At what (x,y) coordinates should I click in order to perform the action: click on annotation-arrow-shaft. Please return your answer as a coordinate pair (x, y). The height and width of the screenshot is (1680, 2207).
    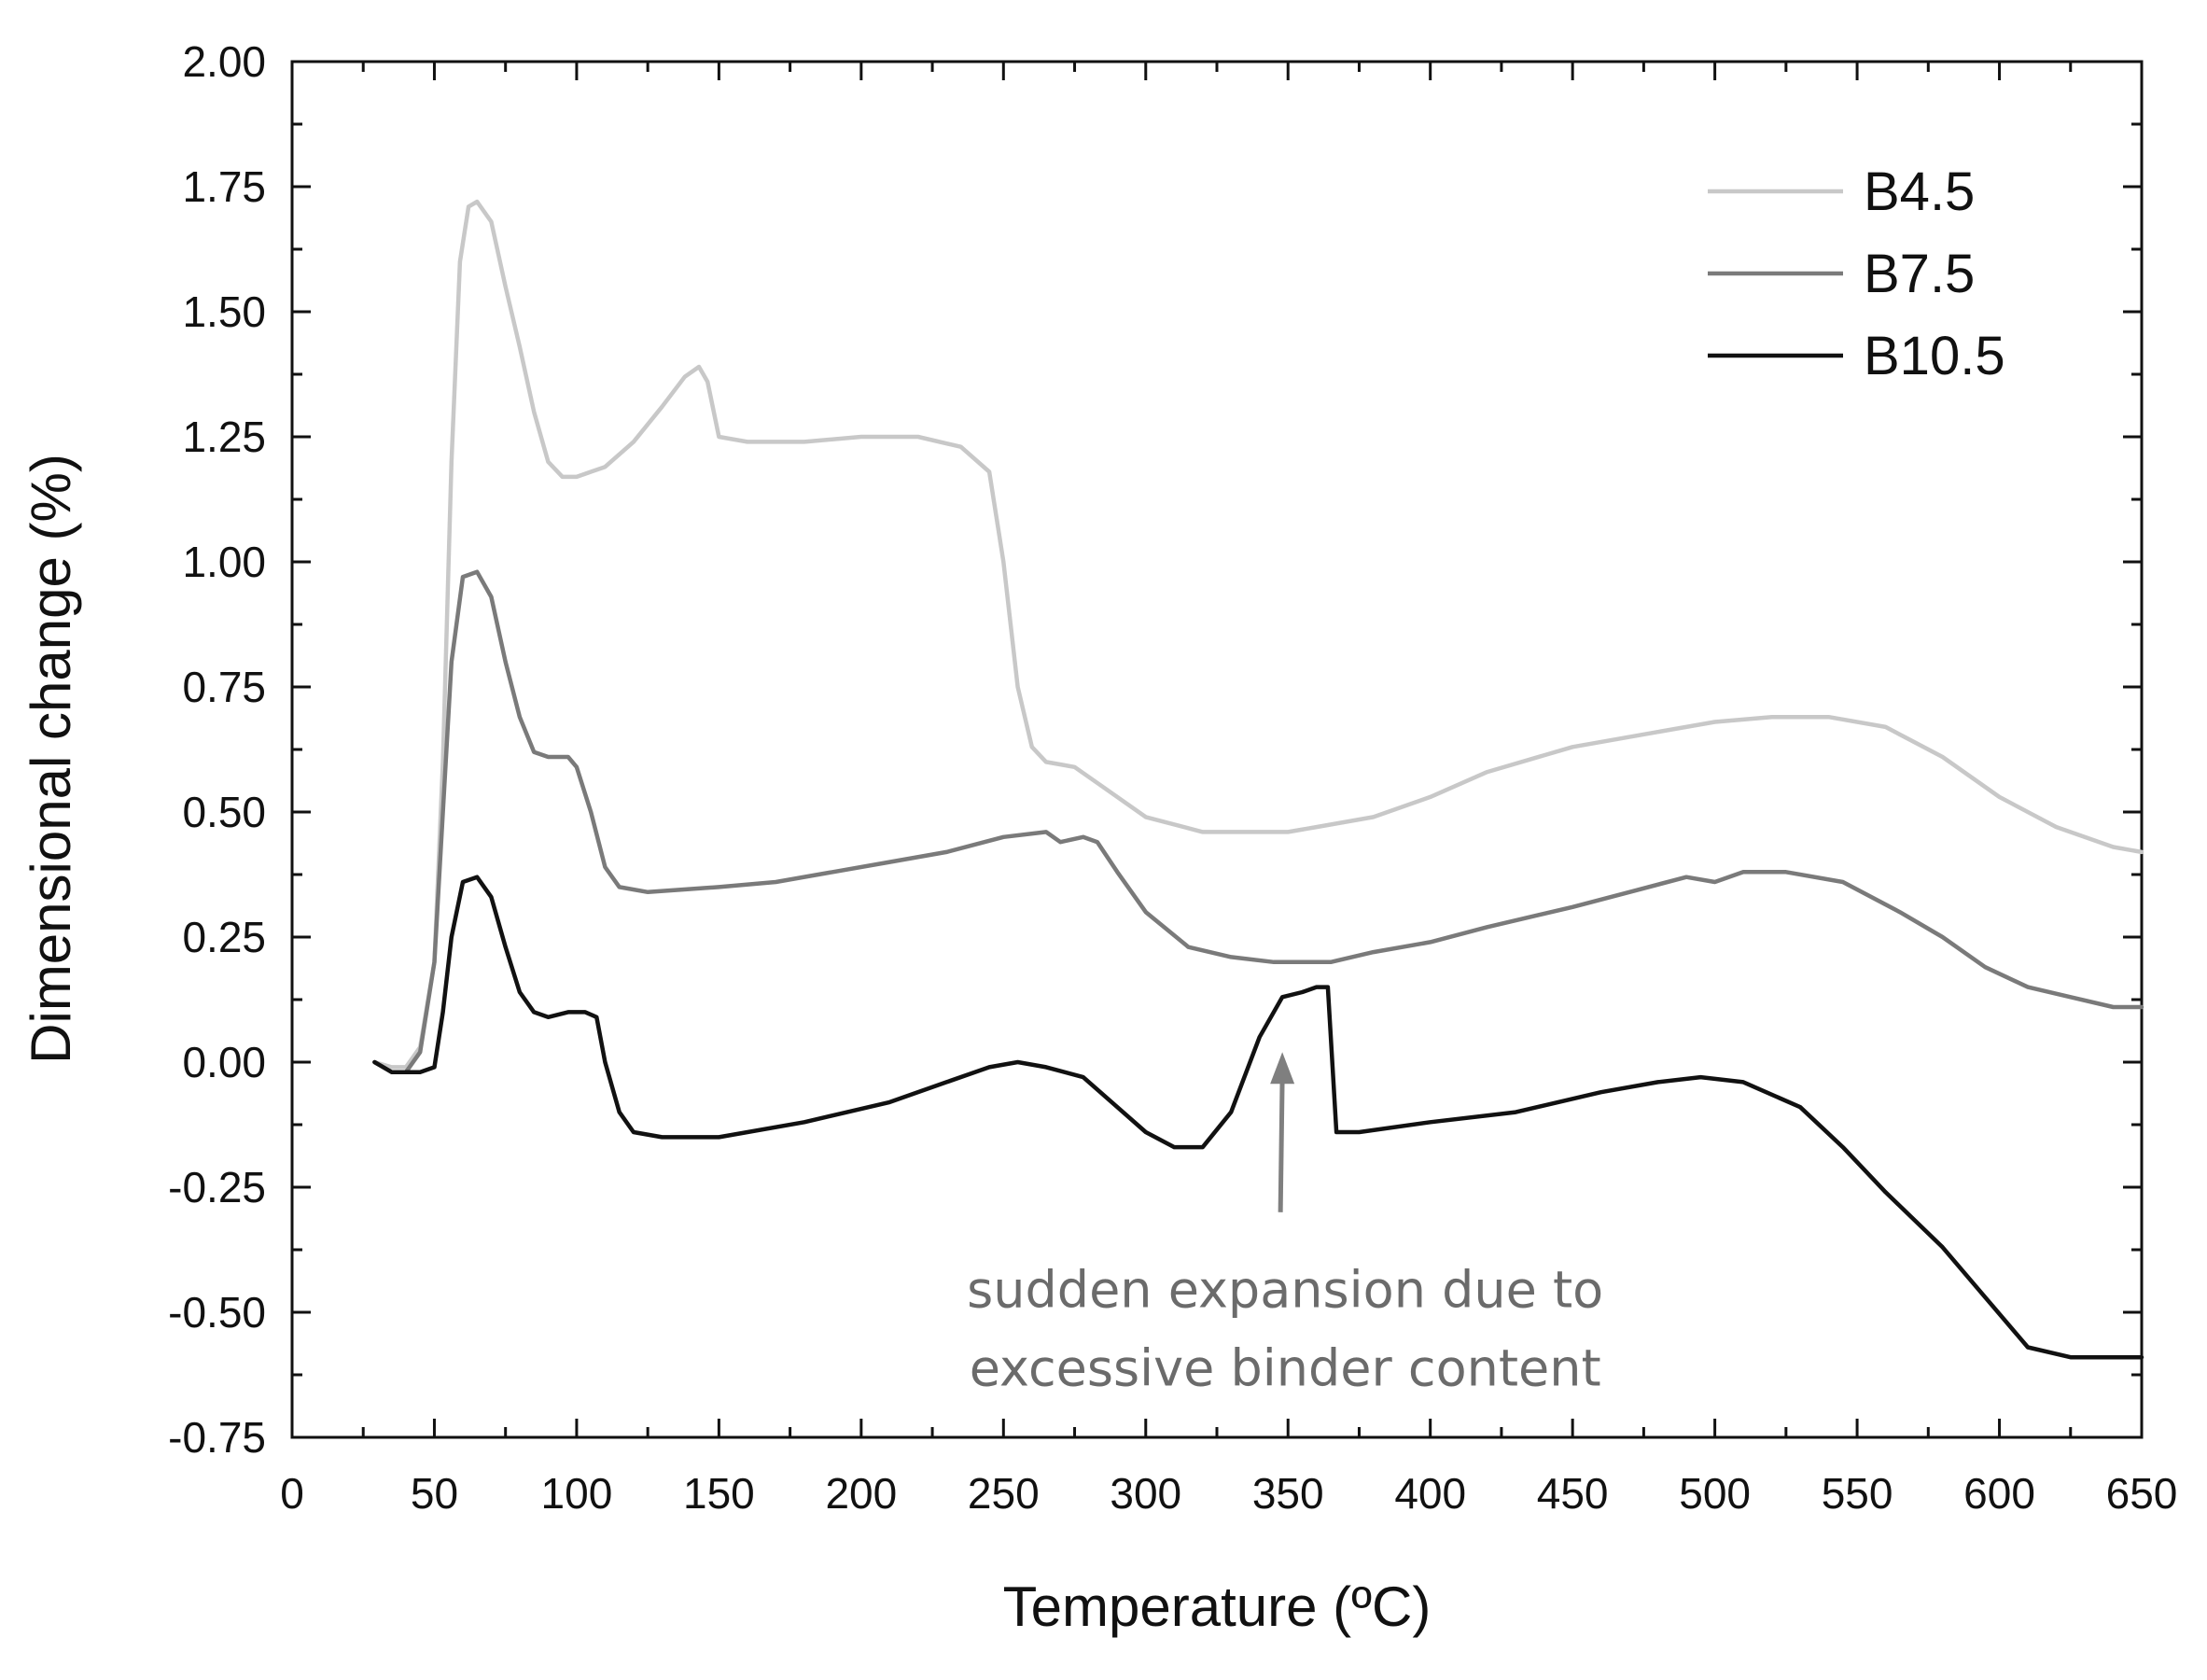
    Looking at the image, I should click on (1281, 1144).